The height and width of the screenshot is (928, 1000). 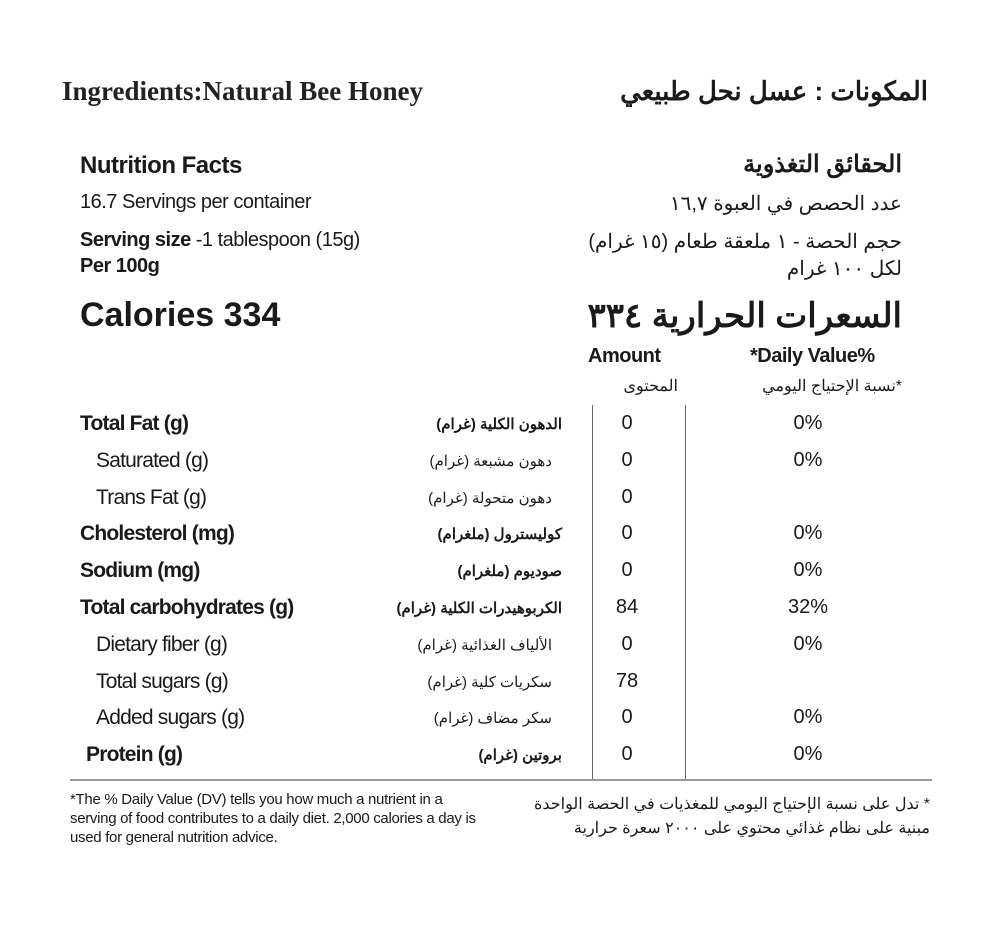 What do you see at coordinates (808, 607) in the screenshot?
I see `nutrient-daily-value: 32%` at bounding box center [808, 607].